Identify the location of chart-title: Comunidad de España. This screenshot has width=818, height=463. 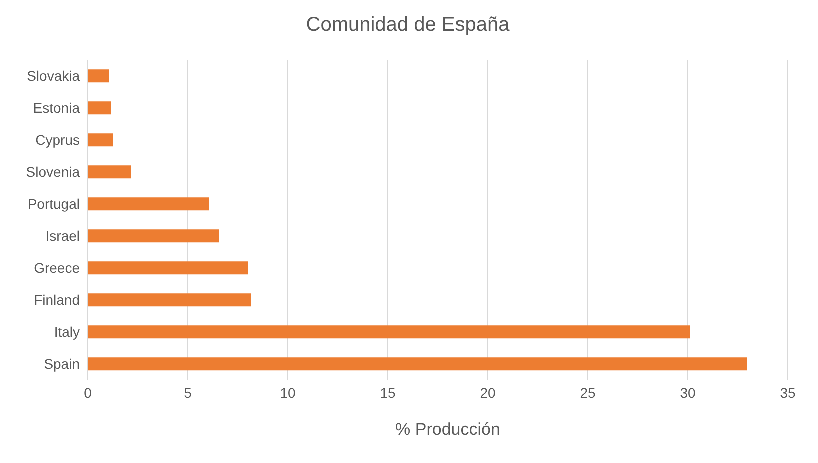
(408, 25).